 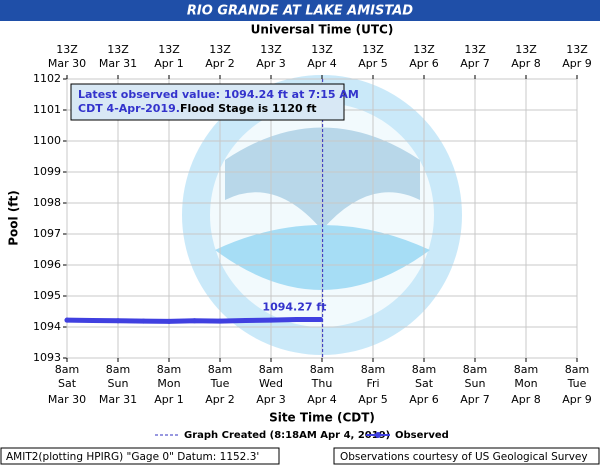 I want to click on title-bar, so click(x=300, y=10).